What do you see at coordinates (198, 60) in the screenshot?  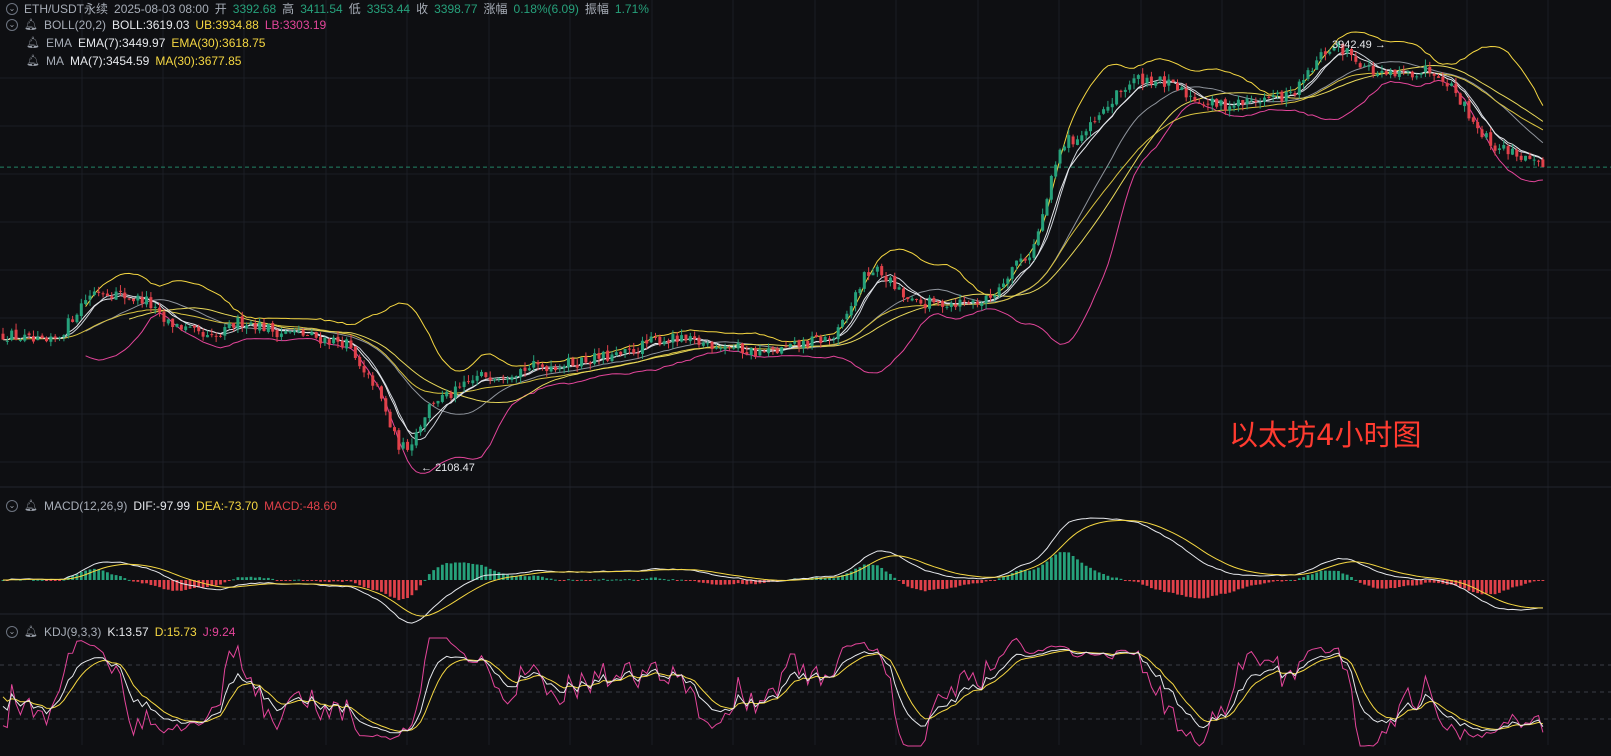 I see `ma30-value: MA(30):3677.85` at bounding box center [198, 60].